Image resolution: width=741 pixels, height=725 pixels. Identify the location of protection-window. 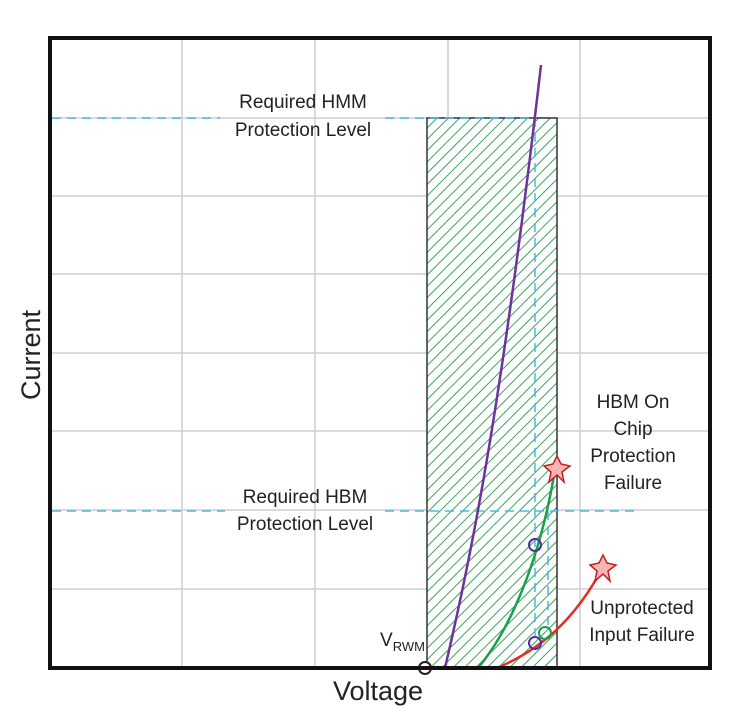
(492, 393).